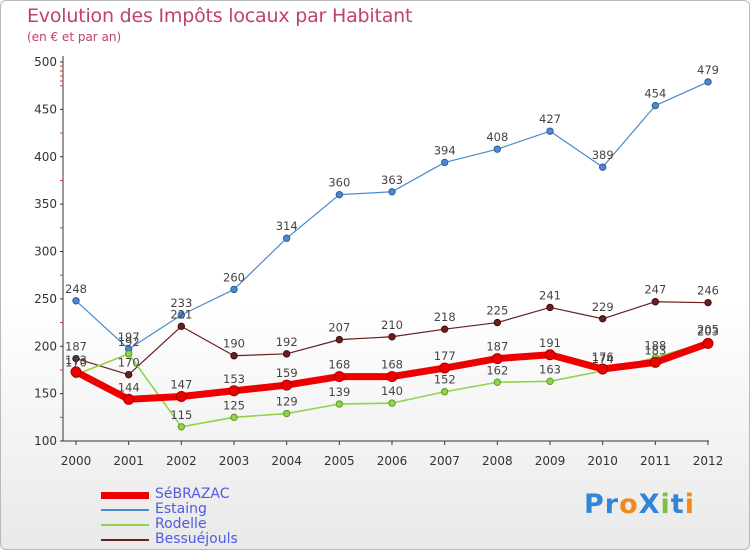 Image resolution: width=750 pixels, height=550 pixels. I want to click on x-tick-label: 2002, so click(181, 461).